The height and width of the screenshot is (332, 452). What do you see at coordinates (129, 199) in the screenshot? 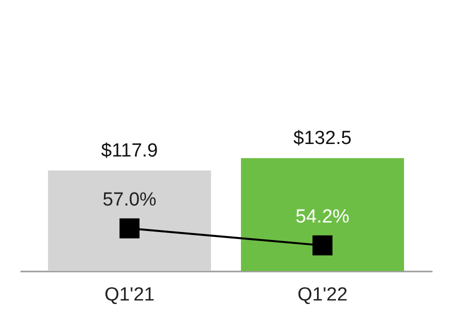
I see `data-label: 57.0%` at bounding box center [129, 199].